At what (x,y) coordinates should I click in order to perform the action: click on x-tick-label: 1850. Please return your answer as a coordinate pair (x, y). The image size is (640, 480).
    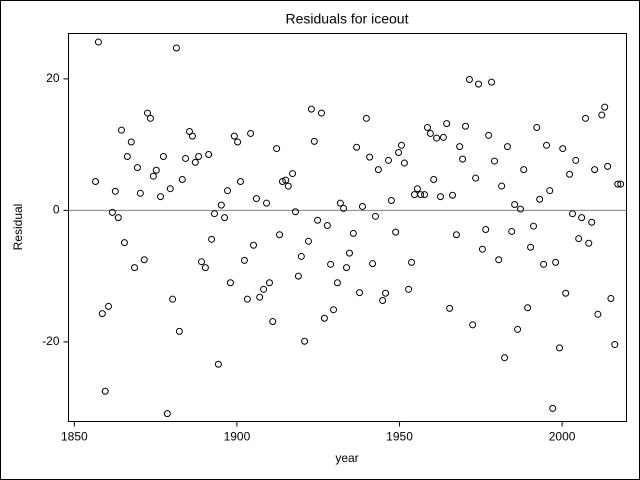
    Looking at the image, I should click on (74, 437).